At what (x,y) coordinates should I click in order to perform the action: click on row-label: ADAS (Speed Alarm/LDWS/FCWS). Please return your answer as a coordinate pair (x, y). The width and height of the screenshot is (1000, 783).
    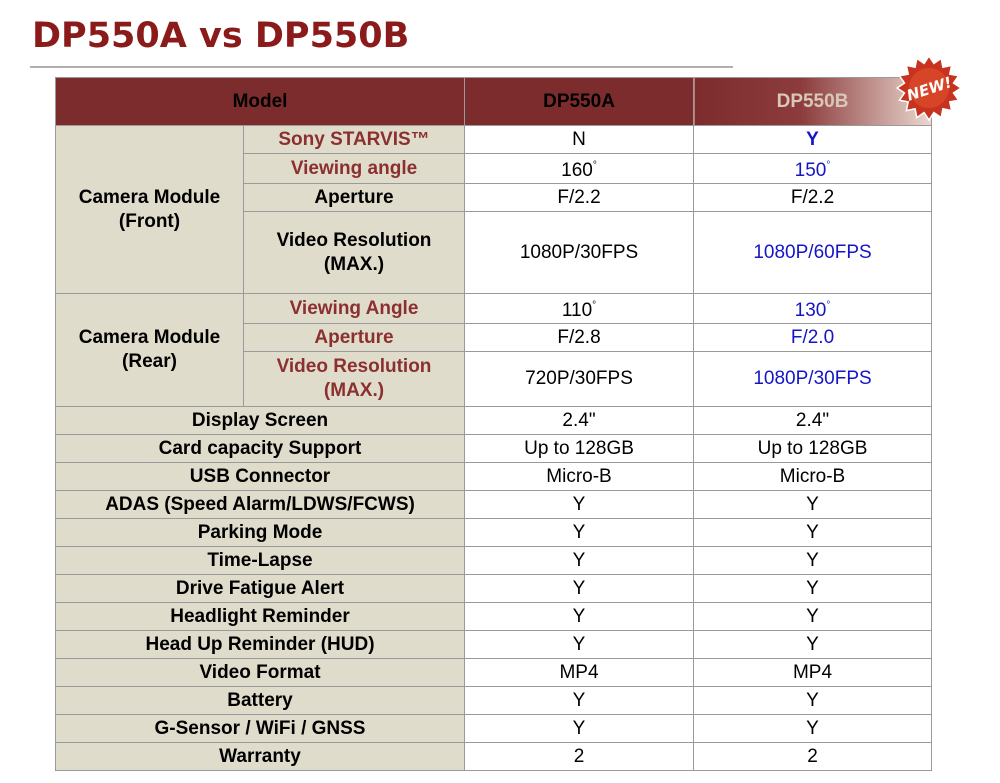
    Looking at the image, I should click on (260, 504).